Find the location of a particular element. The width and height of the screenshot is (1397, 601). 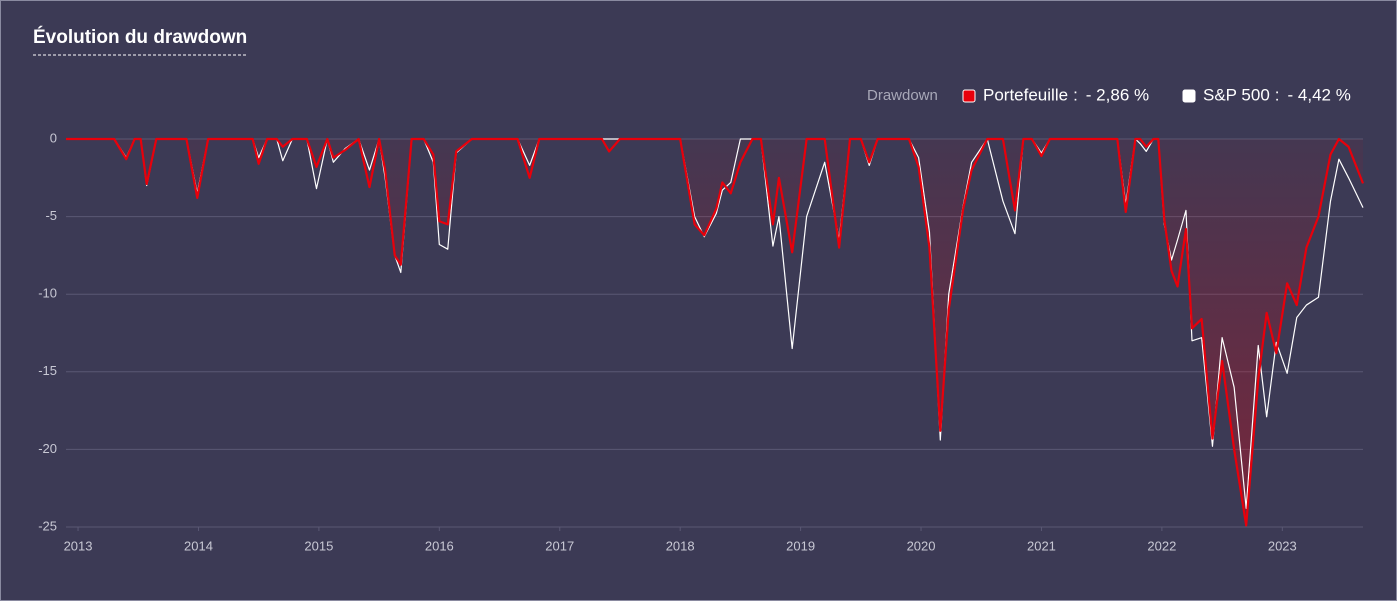

x-tick-label: 2022 is located at coordinates (1161, 545).